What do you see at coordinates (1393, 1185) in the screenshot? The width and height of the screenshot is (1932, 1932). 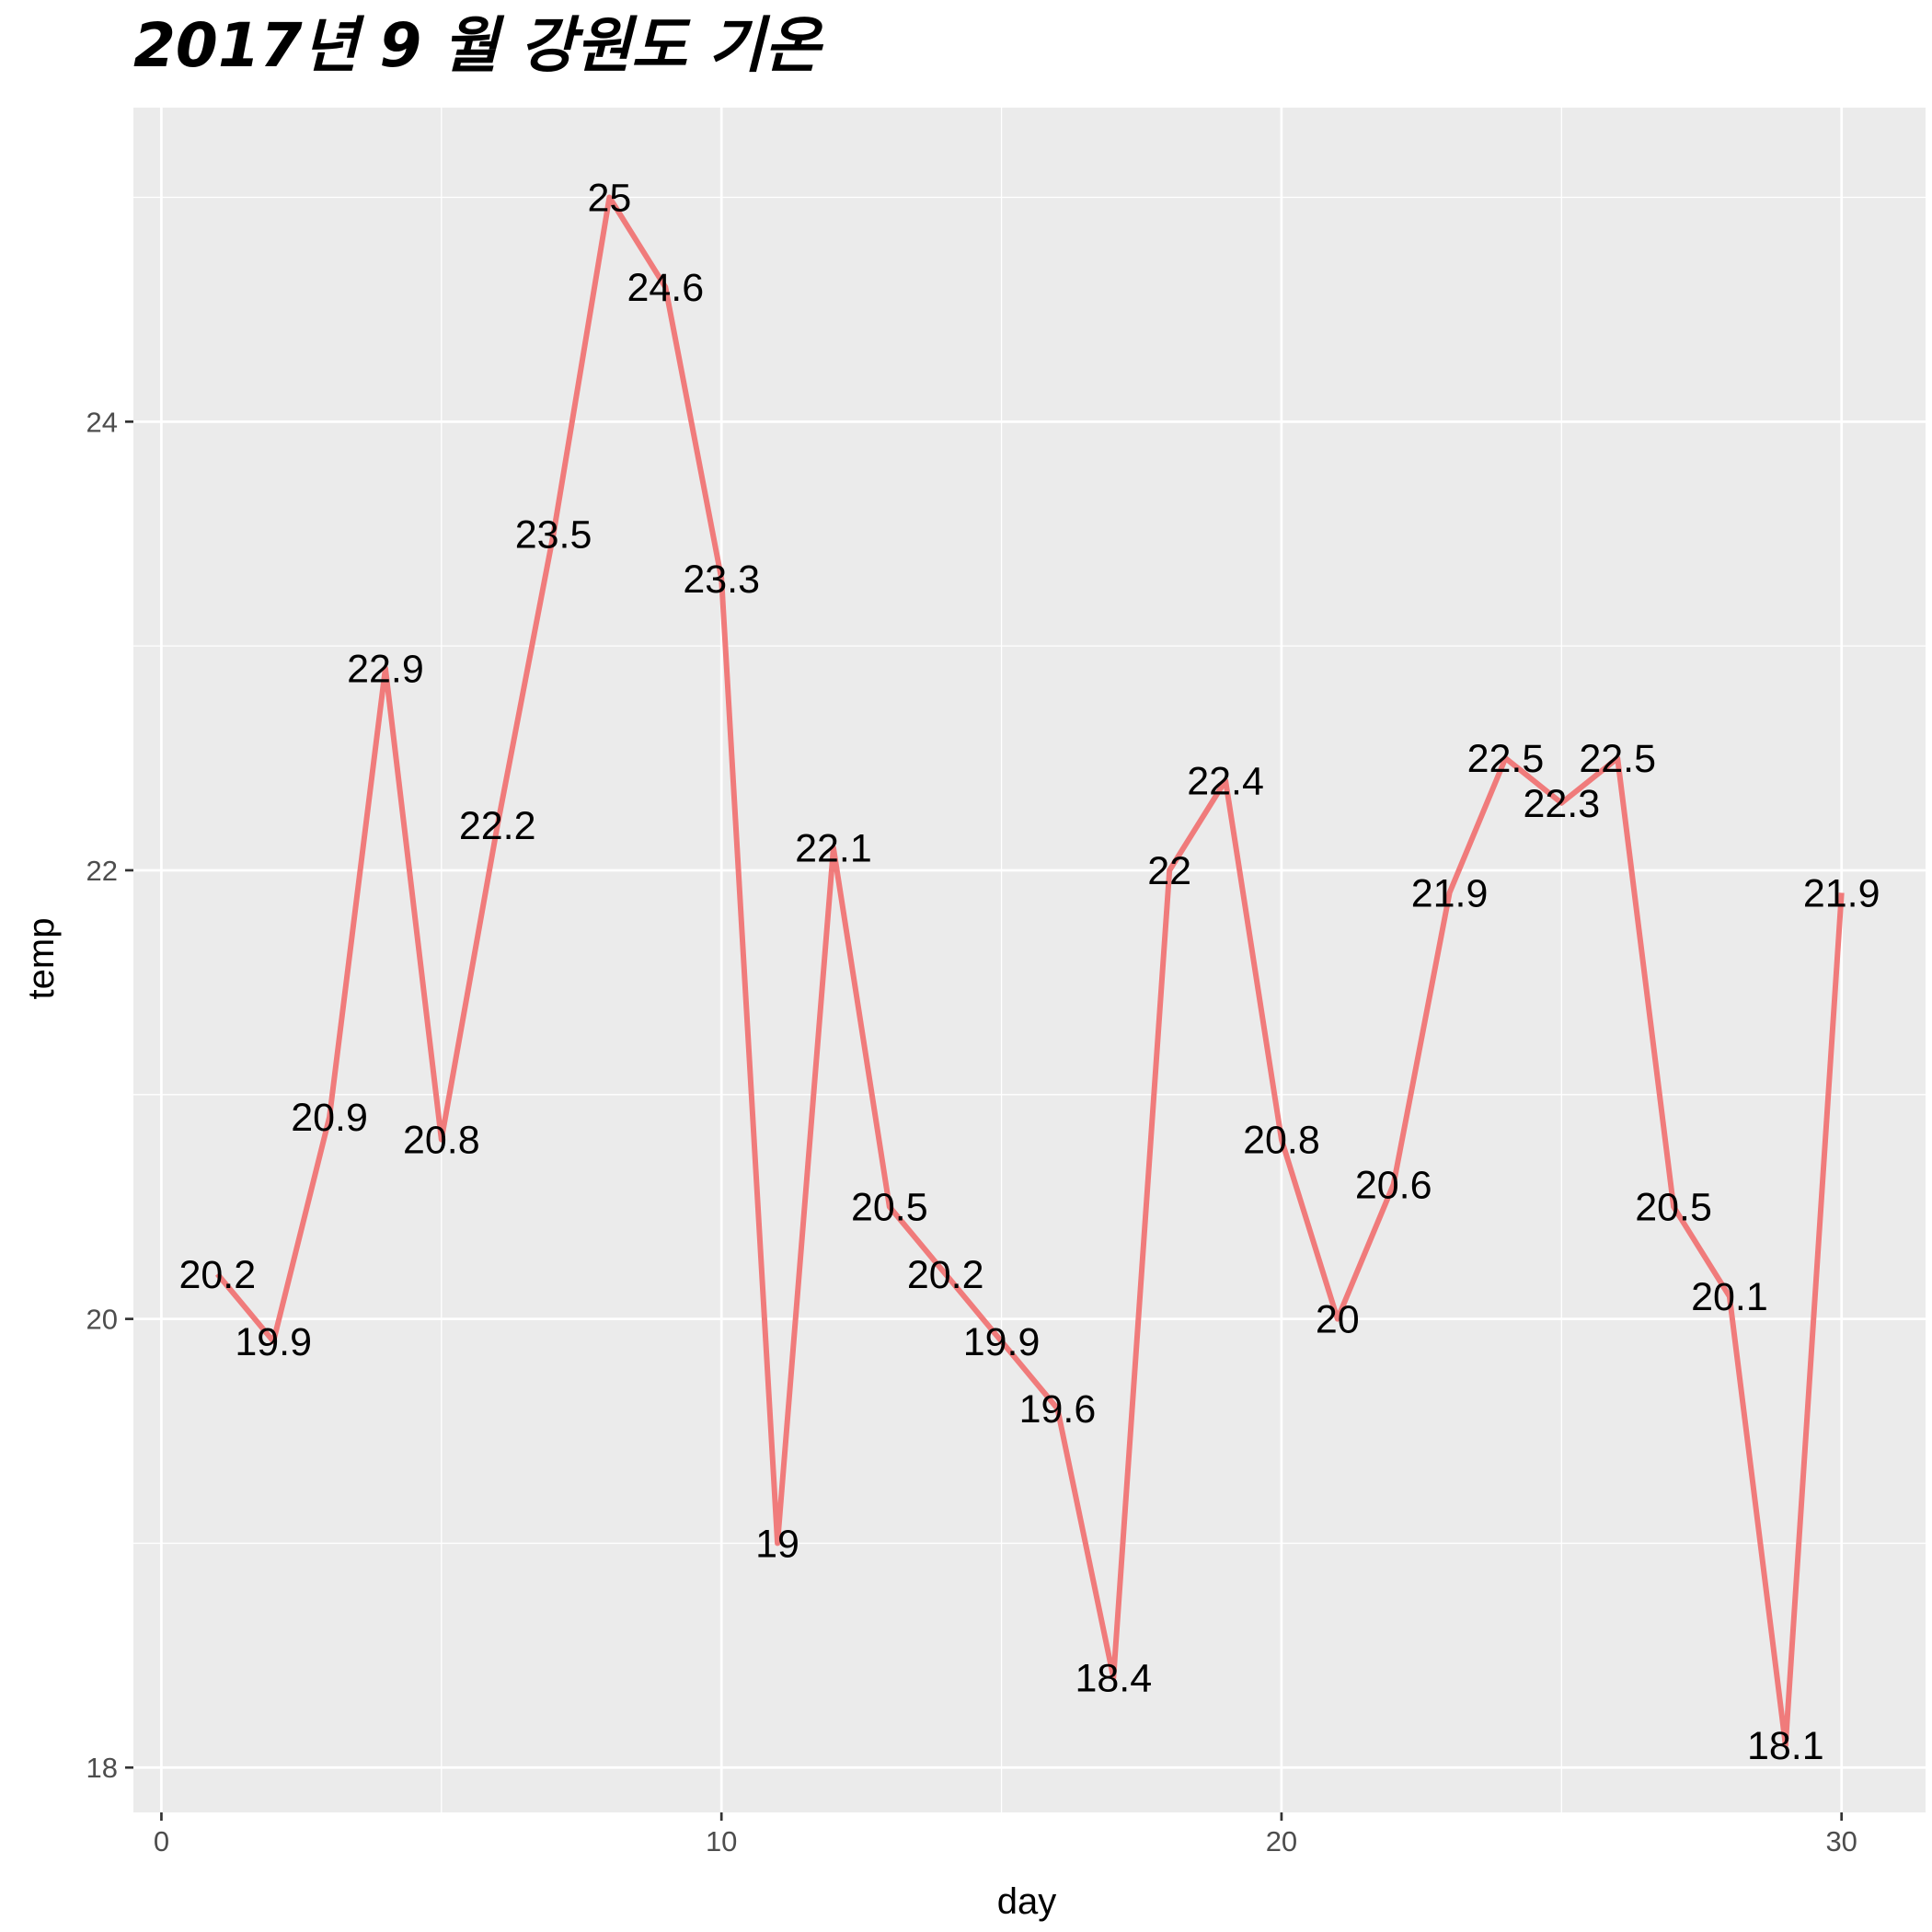 I see `data-label: 20.6` at bounding box center [1393, 1185].